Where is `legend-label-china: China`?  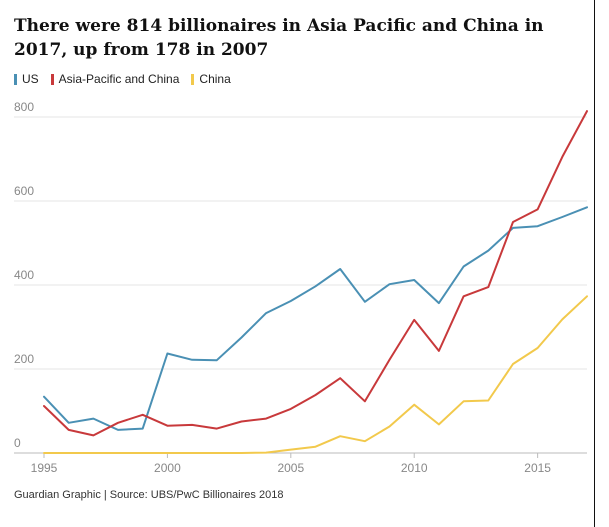
legend-label-china: China is located at coordinates (215, 79).